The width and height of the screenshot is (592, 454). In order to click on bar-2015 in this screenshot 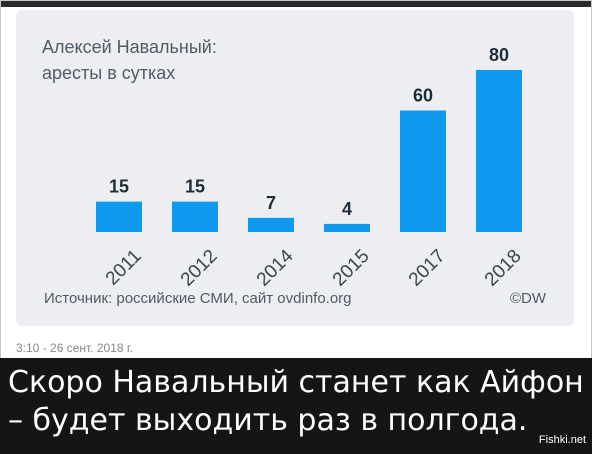, I will do `click(347, 227)`.